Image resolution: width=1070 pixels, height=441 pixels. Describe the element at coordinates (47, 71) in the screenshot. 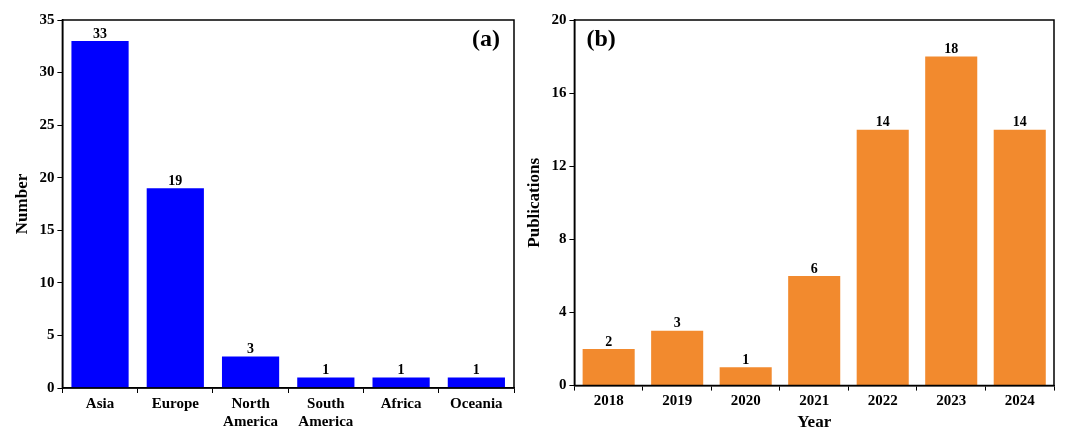

I see `y-tick-label: 30` at that location.